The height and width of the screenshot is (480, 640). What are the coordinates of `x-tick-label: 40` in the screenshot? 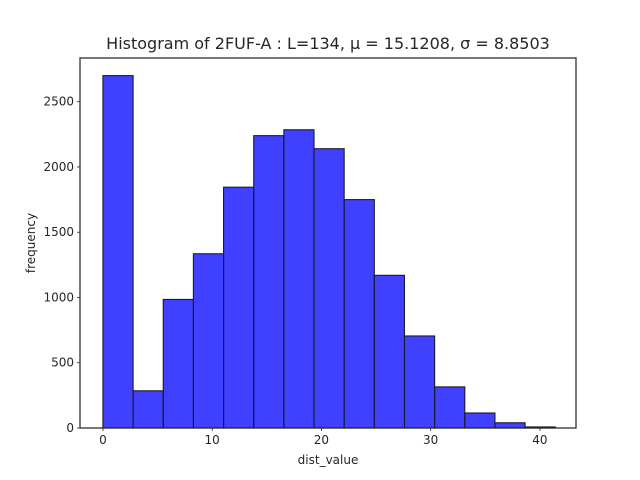 It's located at (539, 440).